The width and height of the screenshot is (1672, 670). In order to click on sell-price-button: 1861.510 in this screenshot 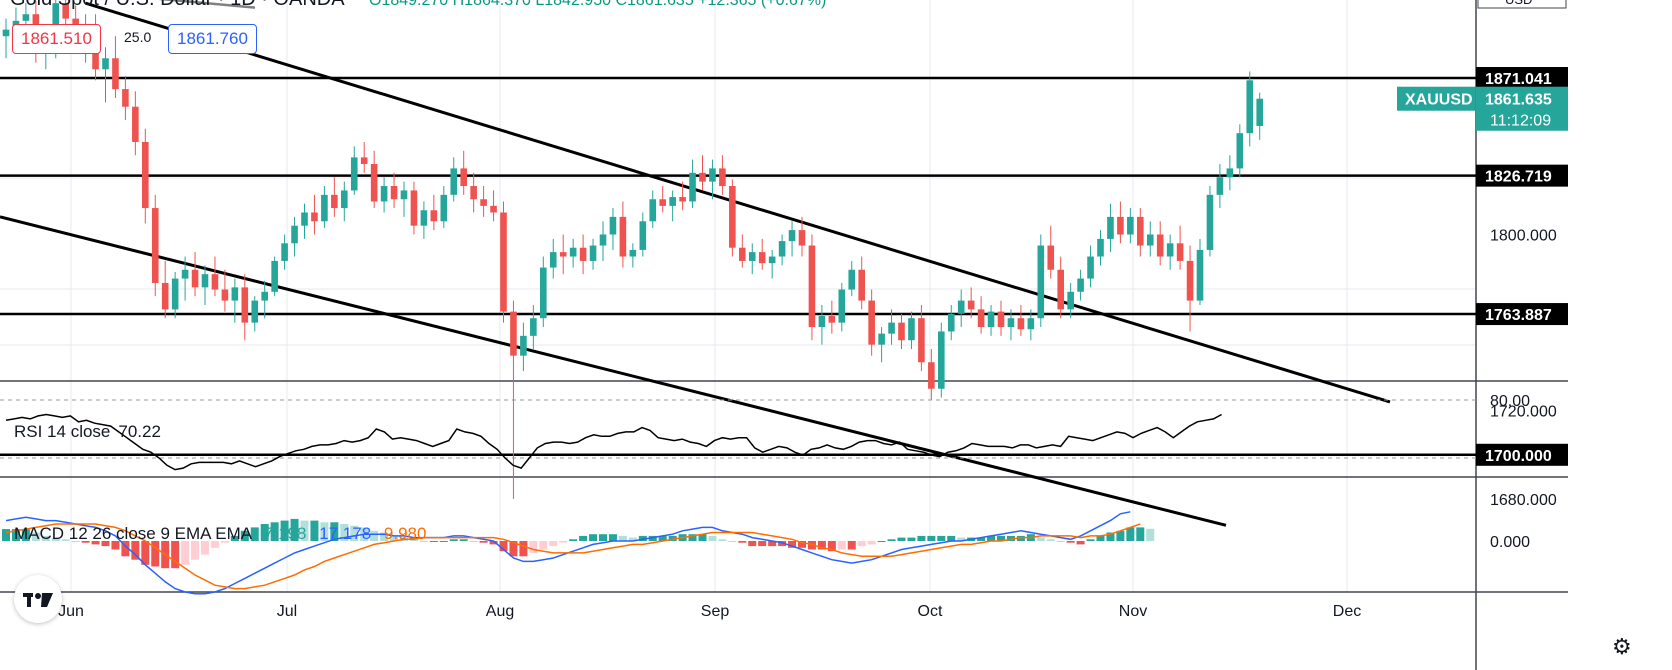, I will do `click(56, 39)`.